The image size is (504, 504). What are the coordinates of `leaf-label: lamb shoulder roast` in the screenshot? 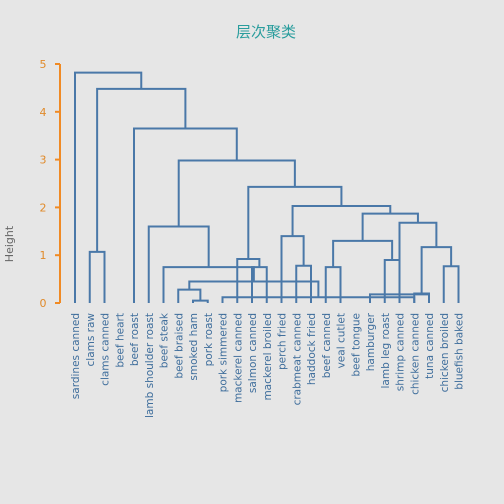 It's located at (150, 365).